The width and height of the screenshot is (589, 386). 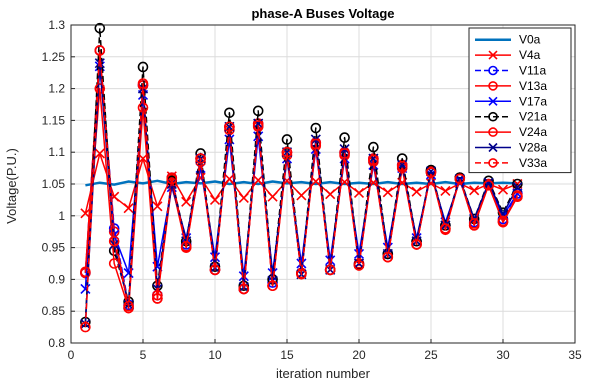 I want to click on legend-marker-v21a, so click(x=493, y=116).